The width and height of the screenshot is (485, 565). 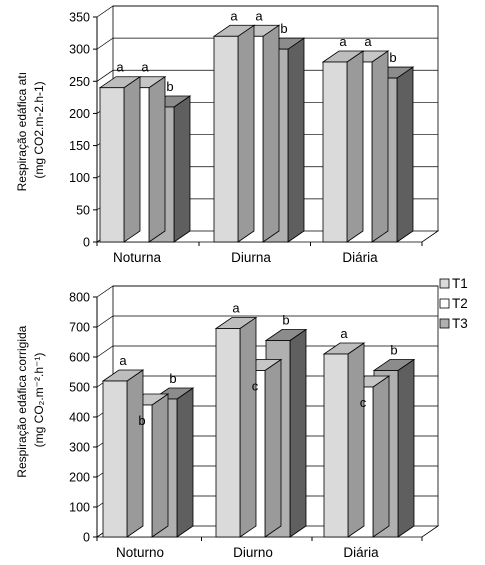 I want to click on chart2-y-title-line1: Respiração edáfica corrigida, so click(x=22, y=401).